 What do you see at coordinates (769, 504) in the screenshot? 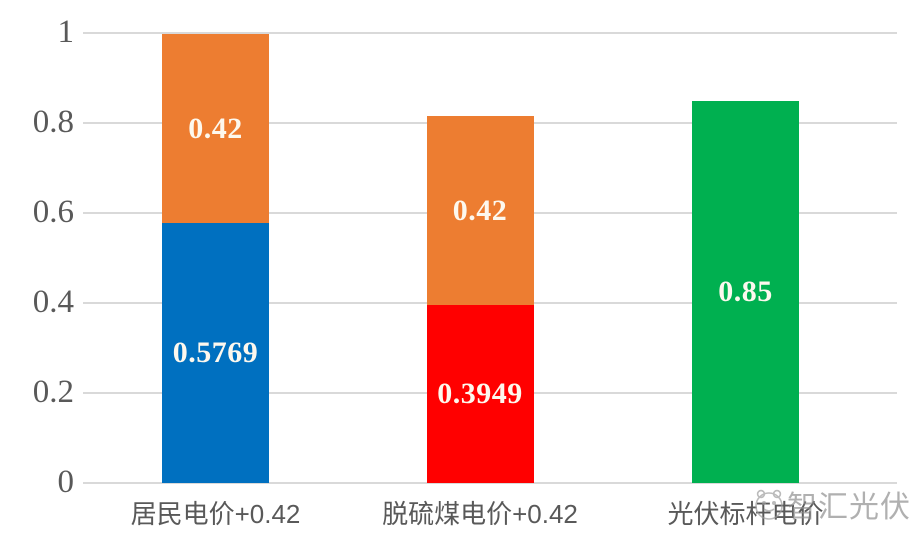
I see `cartoon-face-logo-icon` at bounding box center [769, 504].